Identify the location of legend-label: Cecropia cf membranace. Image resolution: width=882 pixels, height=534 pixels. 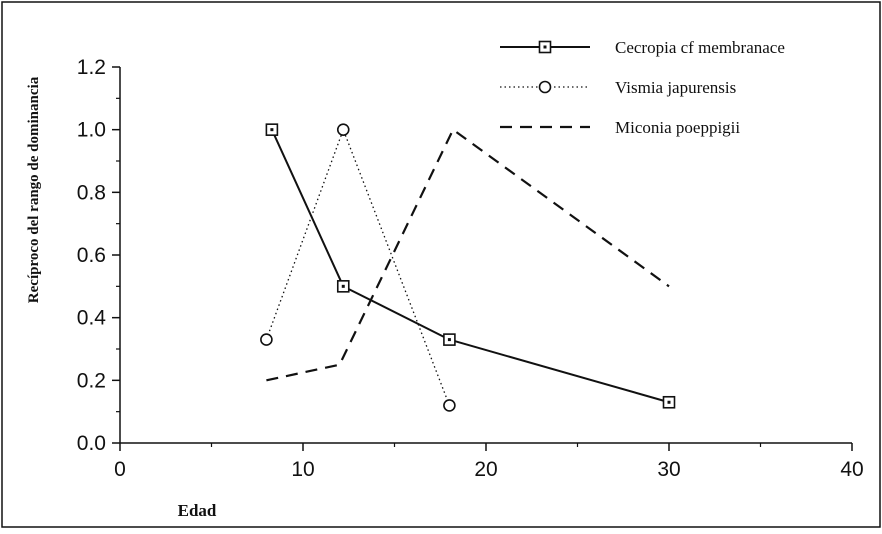
(700, 47).